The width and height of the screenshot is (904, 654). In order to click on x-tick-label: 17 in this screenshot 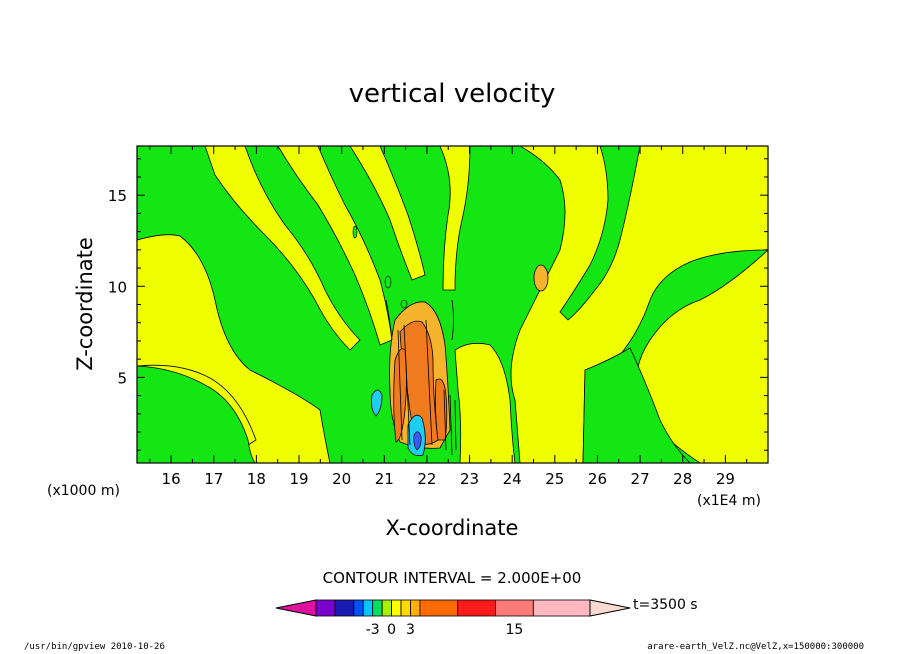, I will do `click(213, 479)`.